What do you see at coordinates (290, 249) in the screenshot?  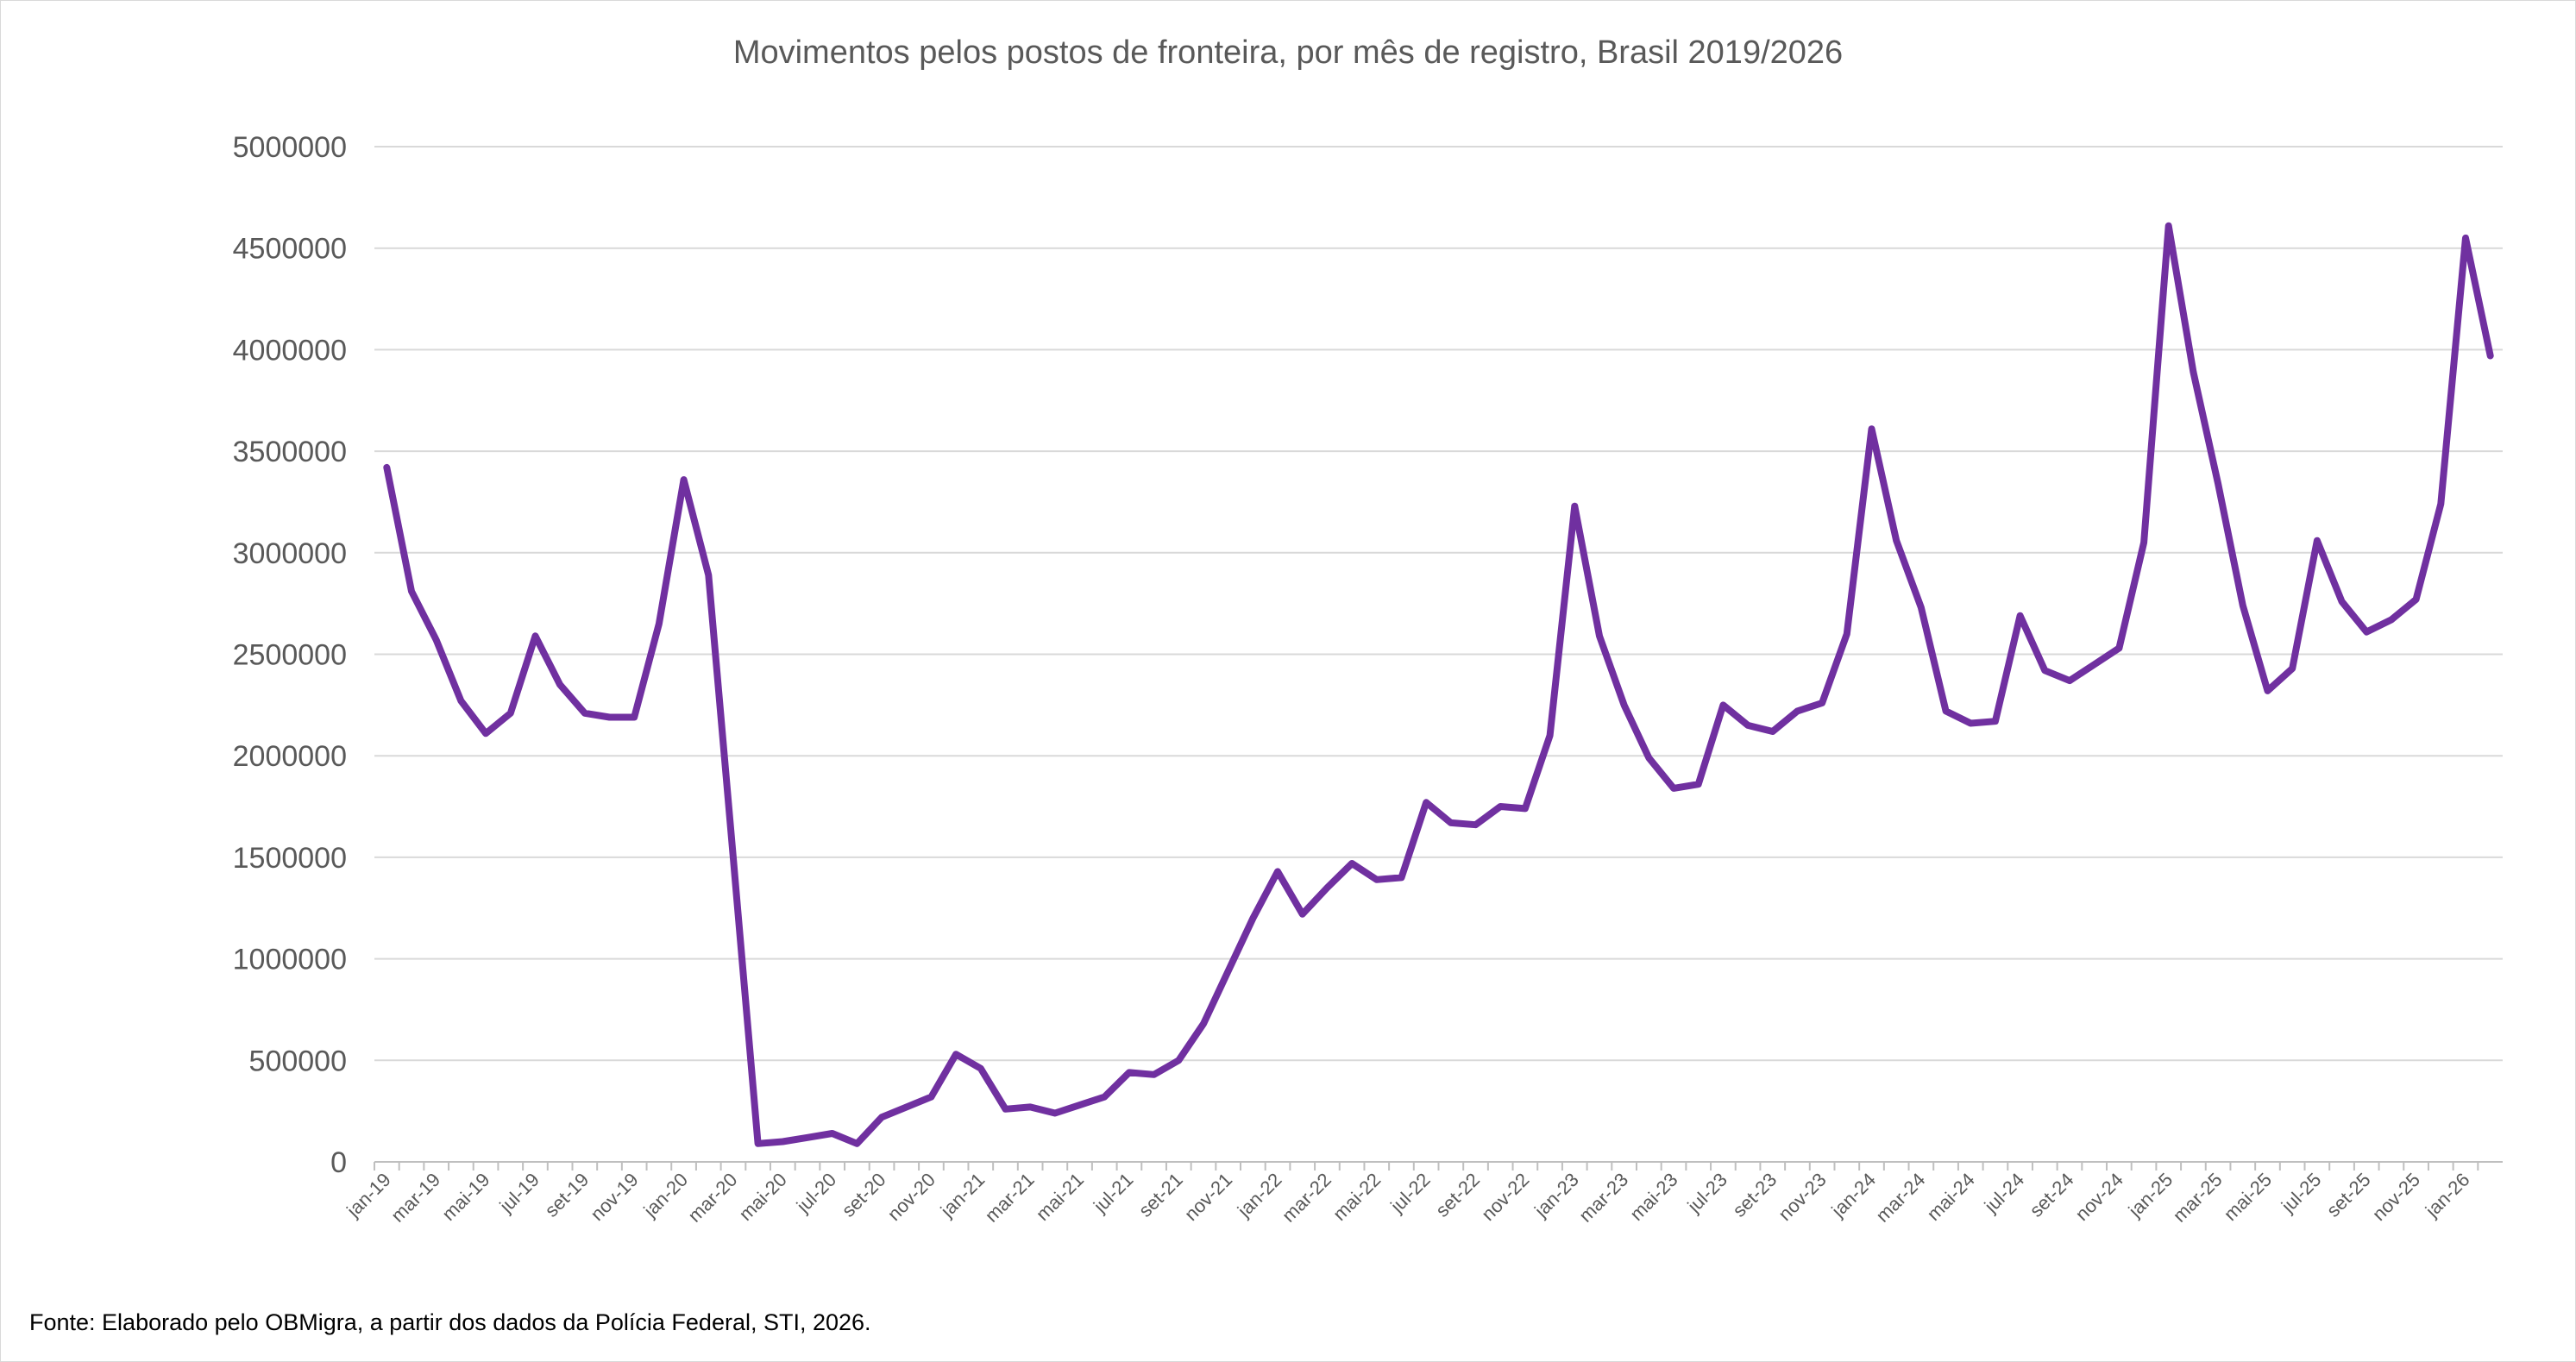 I see `y-tick-label: 4500000` at bounding box center [290, 249].